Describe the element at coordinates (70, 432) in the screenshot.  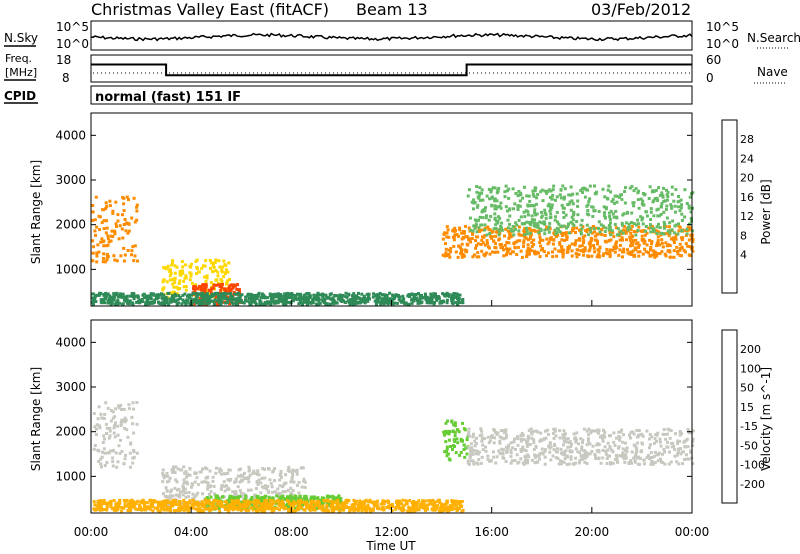
I see `y-tick-label: 2000` at that location.